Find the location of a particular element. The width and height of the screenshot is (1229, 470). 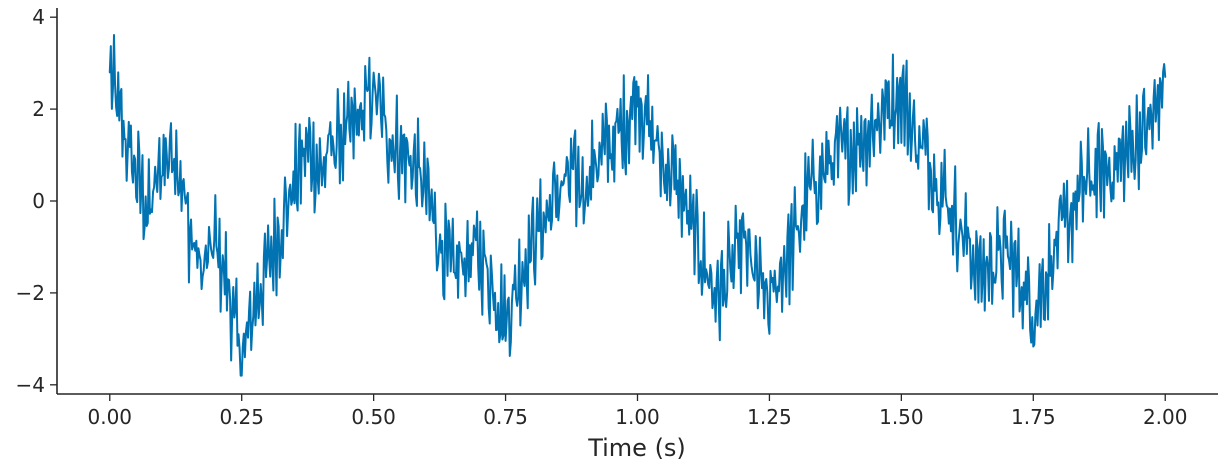

y-tick-label: 2 is located at coordinates (38, 109).